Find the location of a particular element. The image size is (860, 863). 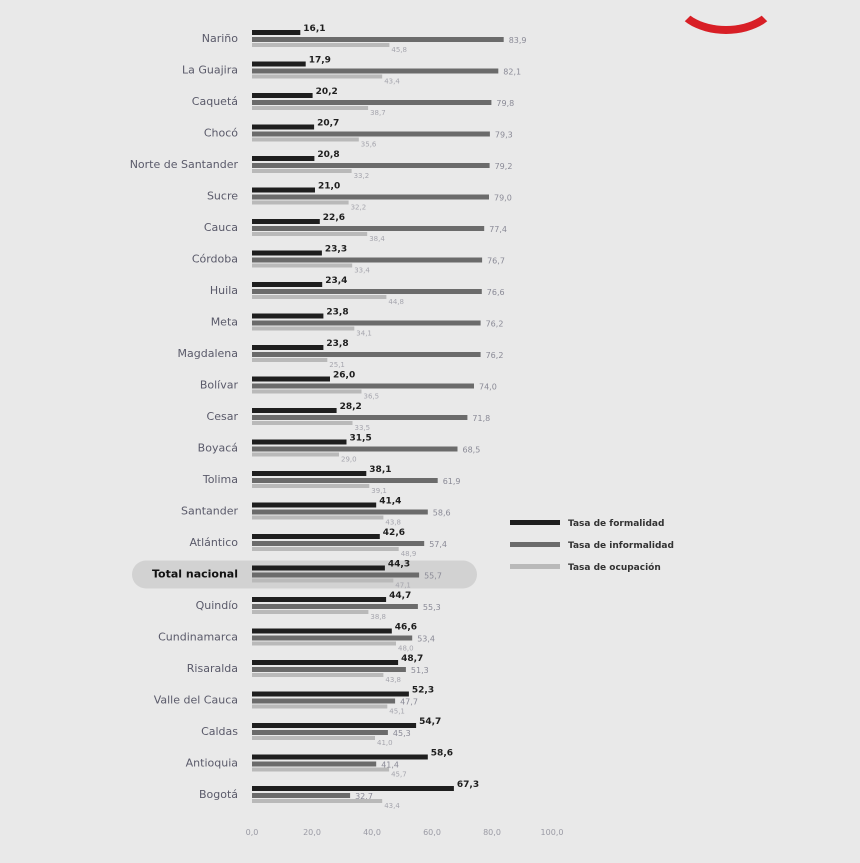

label-informalidad: 41,4 is located at coordinates (390, 765).